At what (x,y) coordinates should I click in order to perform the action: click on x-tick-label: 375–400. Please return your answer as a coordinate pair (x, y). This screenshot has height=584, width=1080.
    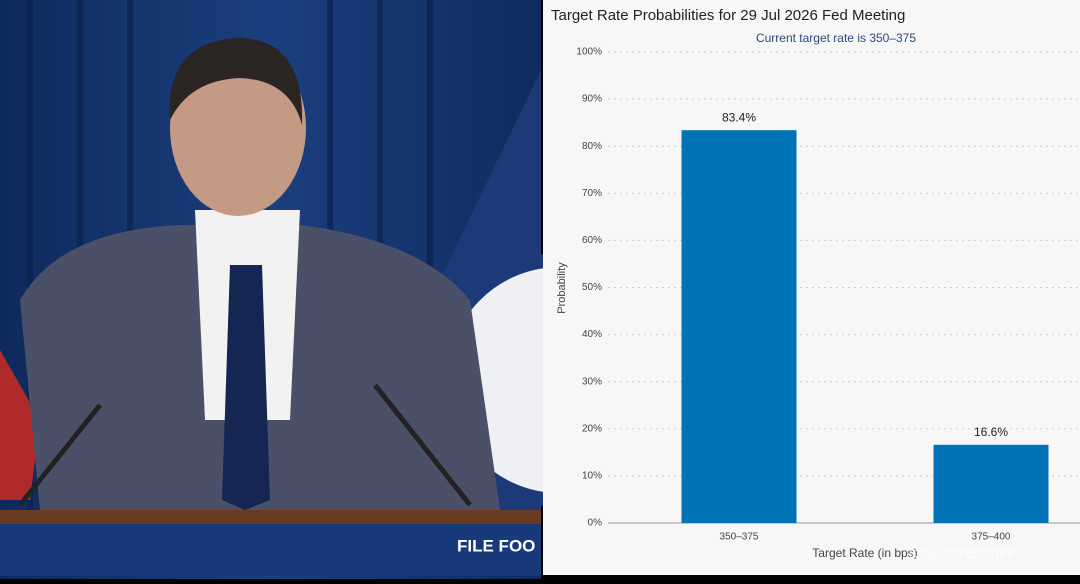
    Looking at the image, I should click on (991, 537).